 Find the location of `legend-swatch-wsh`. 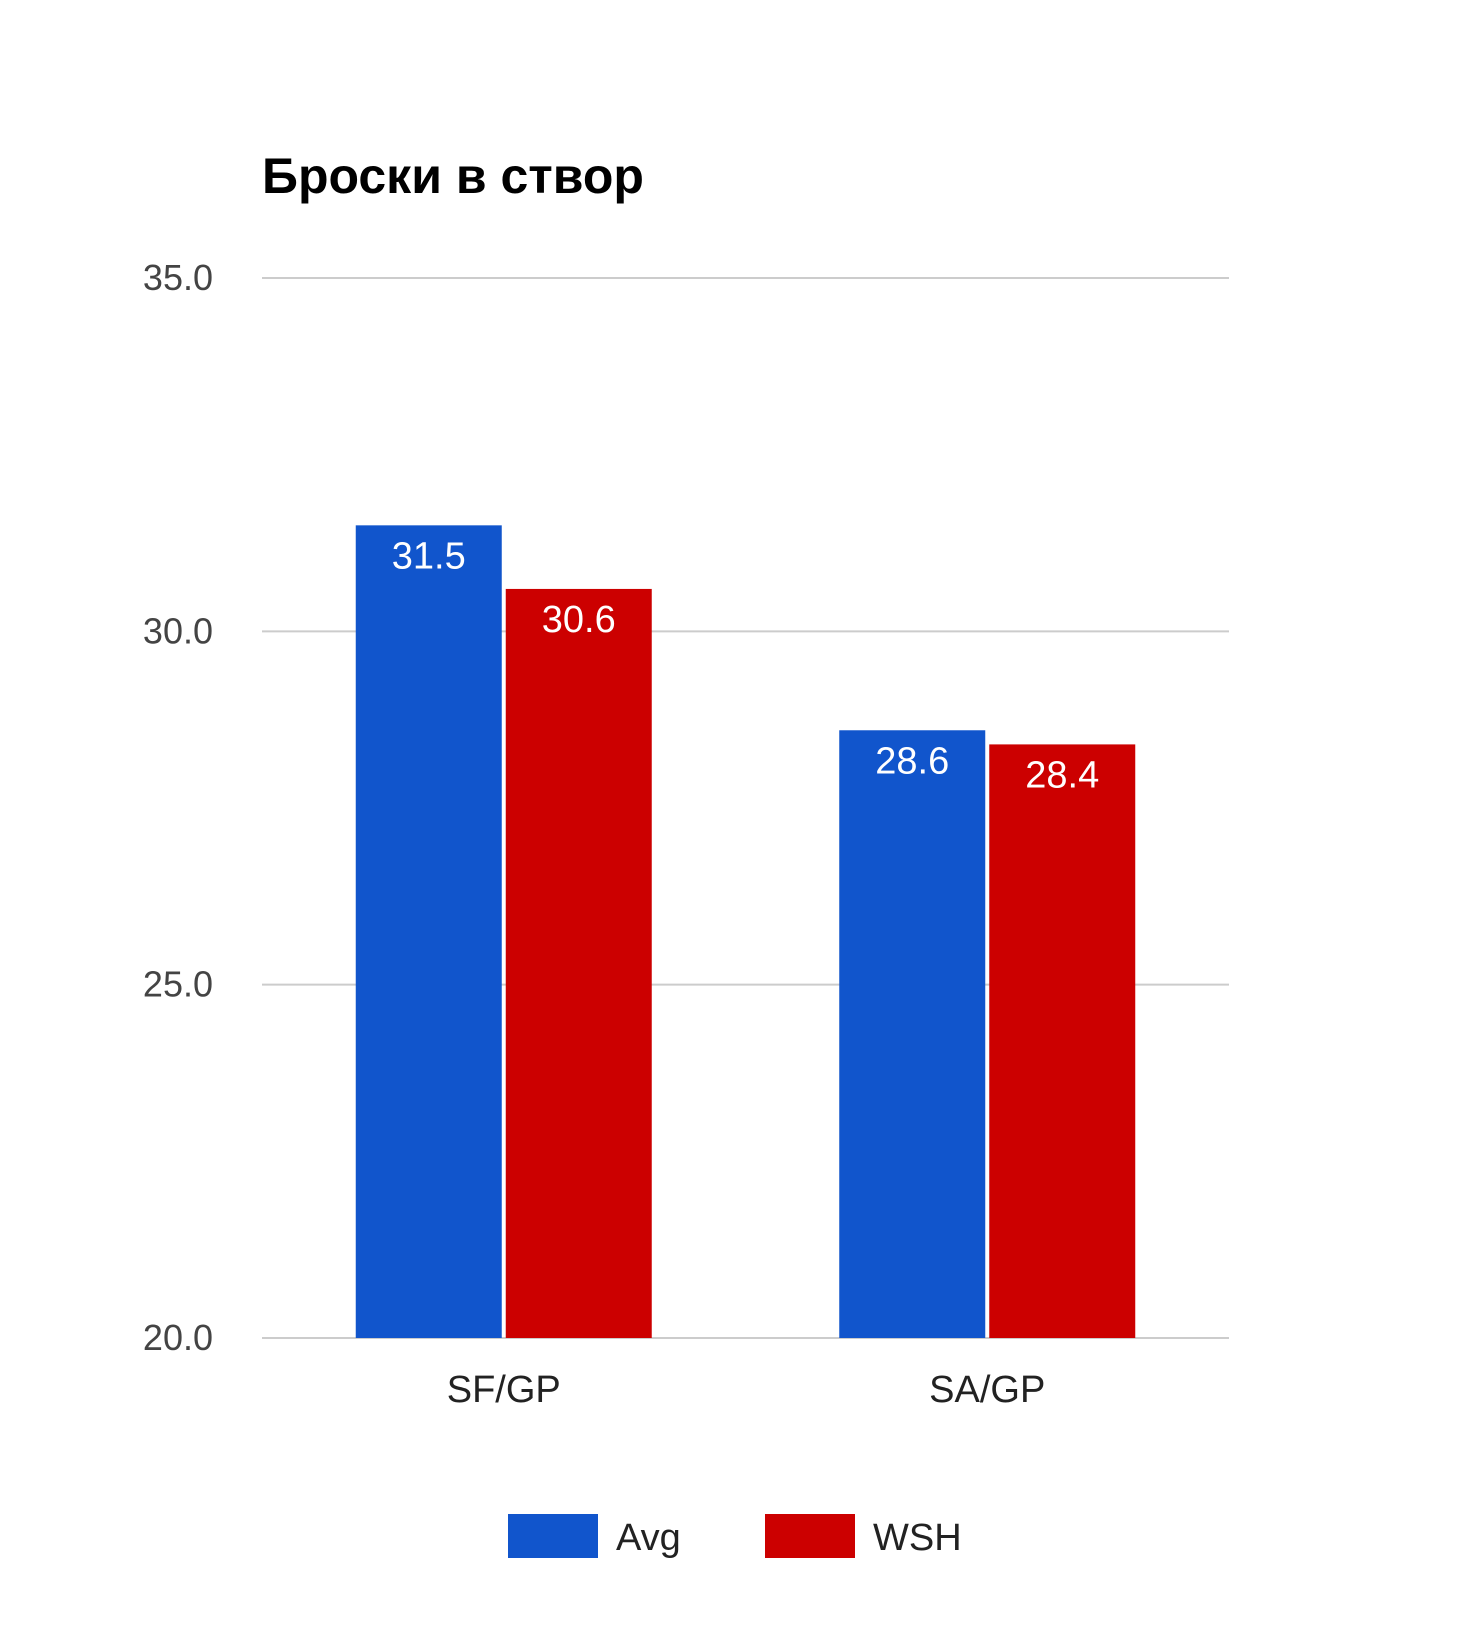

legend-swatch-wsh is located at coordinates (810, 1536).